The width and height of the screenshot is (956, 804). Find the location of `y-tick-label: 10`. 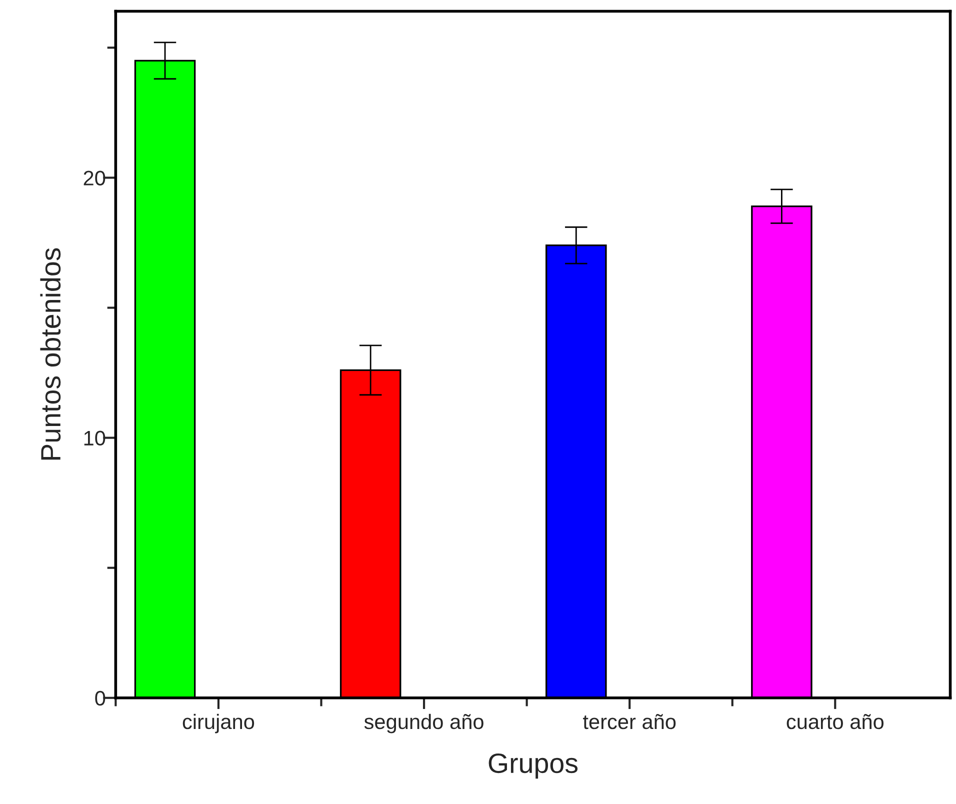

y-tick-label: 10 is located at coordinates (95, 438).